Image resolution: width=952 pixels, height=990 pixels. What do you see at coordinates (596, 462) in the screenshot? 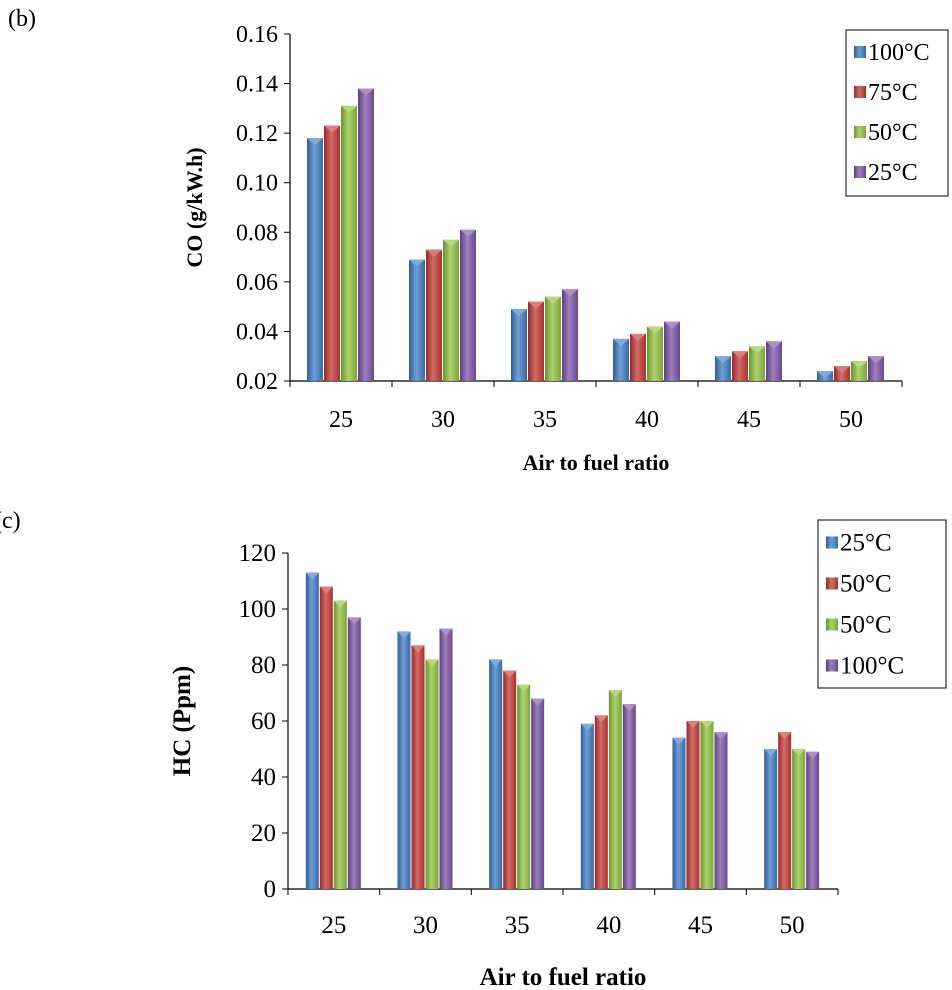
I see `x-axis-label: Air to fuel ratio` at bounding box center [596, 462].